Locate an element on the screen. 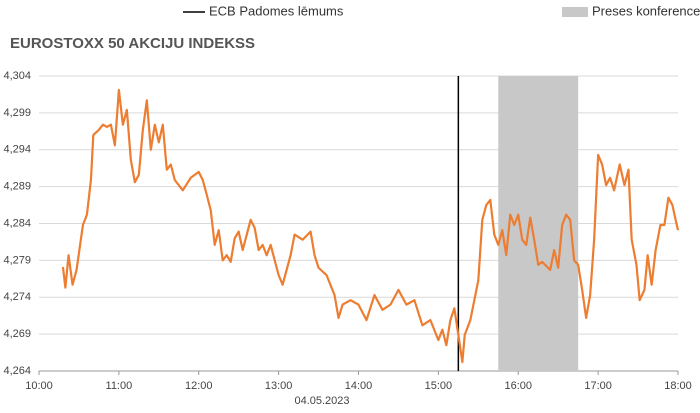  press-conference-band is located at coordinates (538, 223).